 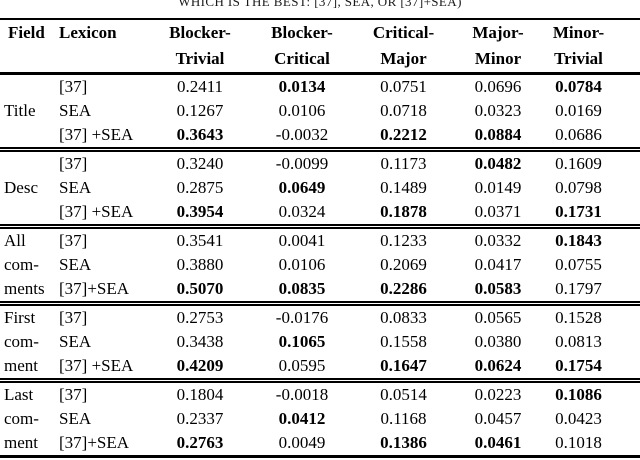 What do you see at coordinates (498, 315) in the screenshot?
I see `value-cell: 0.0565` at bounding box center [498, 315].